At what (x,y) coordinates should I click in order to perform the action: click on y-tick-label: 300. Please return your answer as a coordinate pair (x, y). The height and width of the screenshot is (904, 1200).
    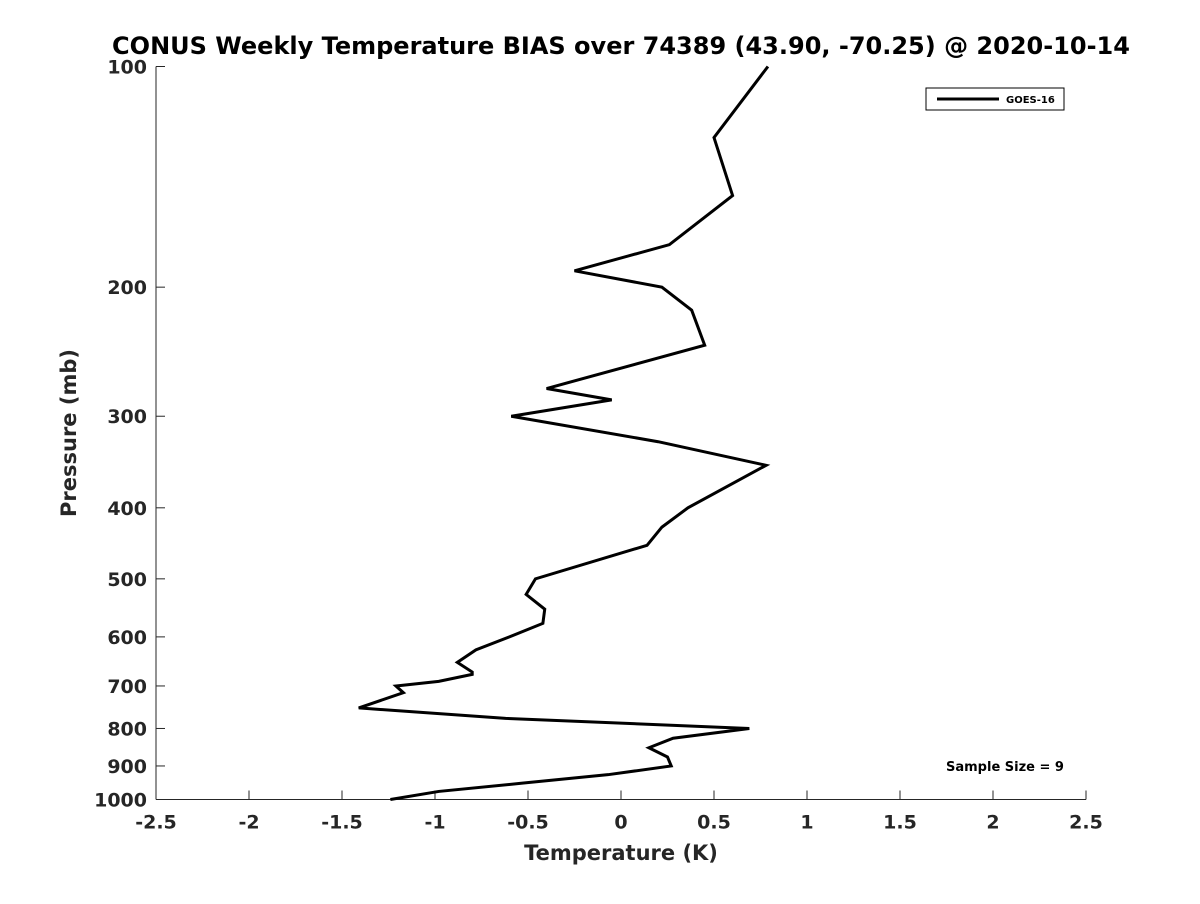
    Looking at the image, I should click on (127, 417).